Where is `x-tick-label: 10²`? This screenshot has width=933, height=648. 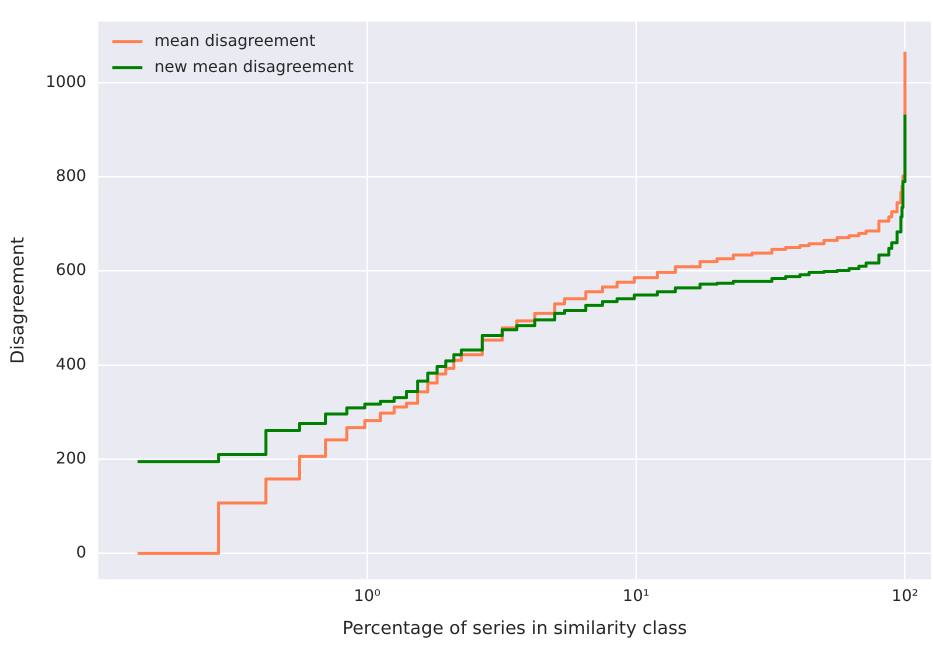 x-tick-label: 10² is located at coordinates (905, 595).